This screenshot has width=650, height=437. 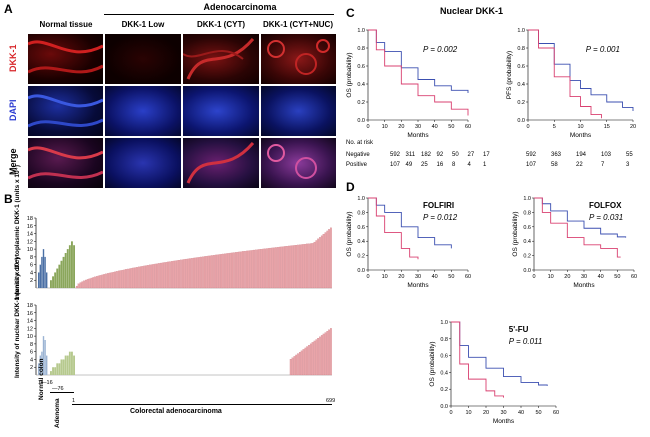 What do you see at coordinates (331, 401) in the screenshot?
I see `b-xtick-carcinoma-end: 699` at bounding box center [331, 401].